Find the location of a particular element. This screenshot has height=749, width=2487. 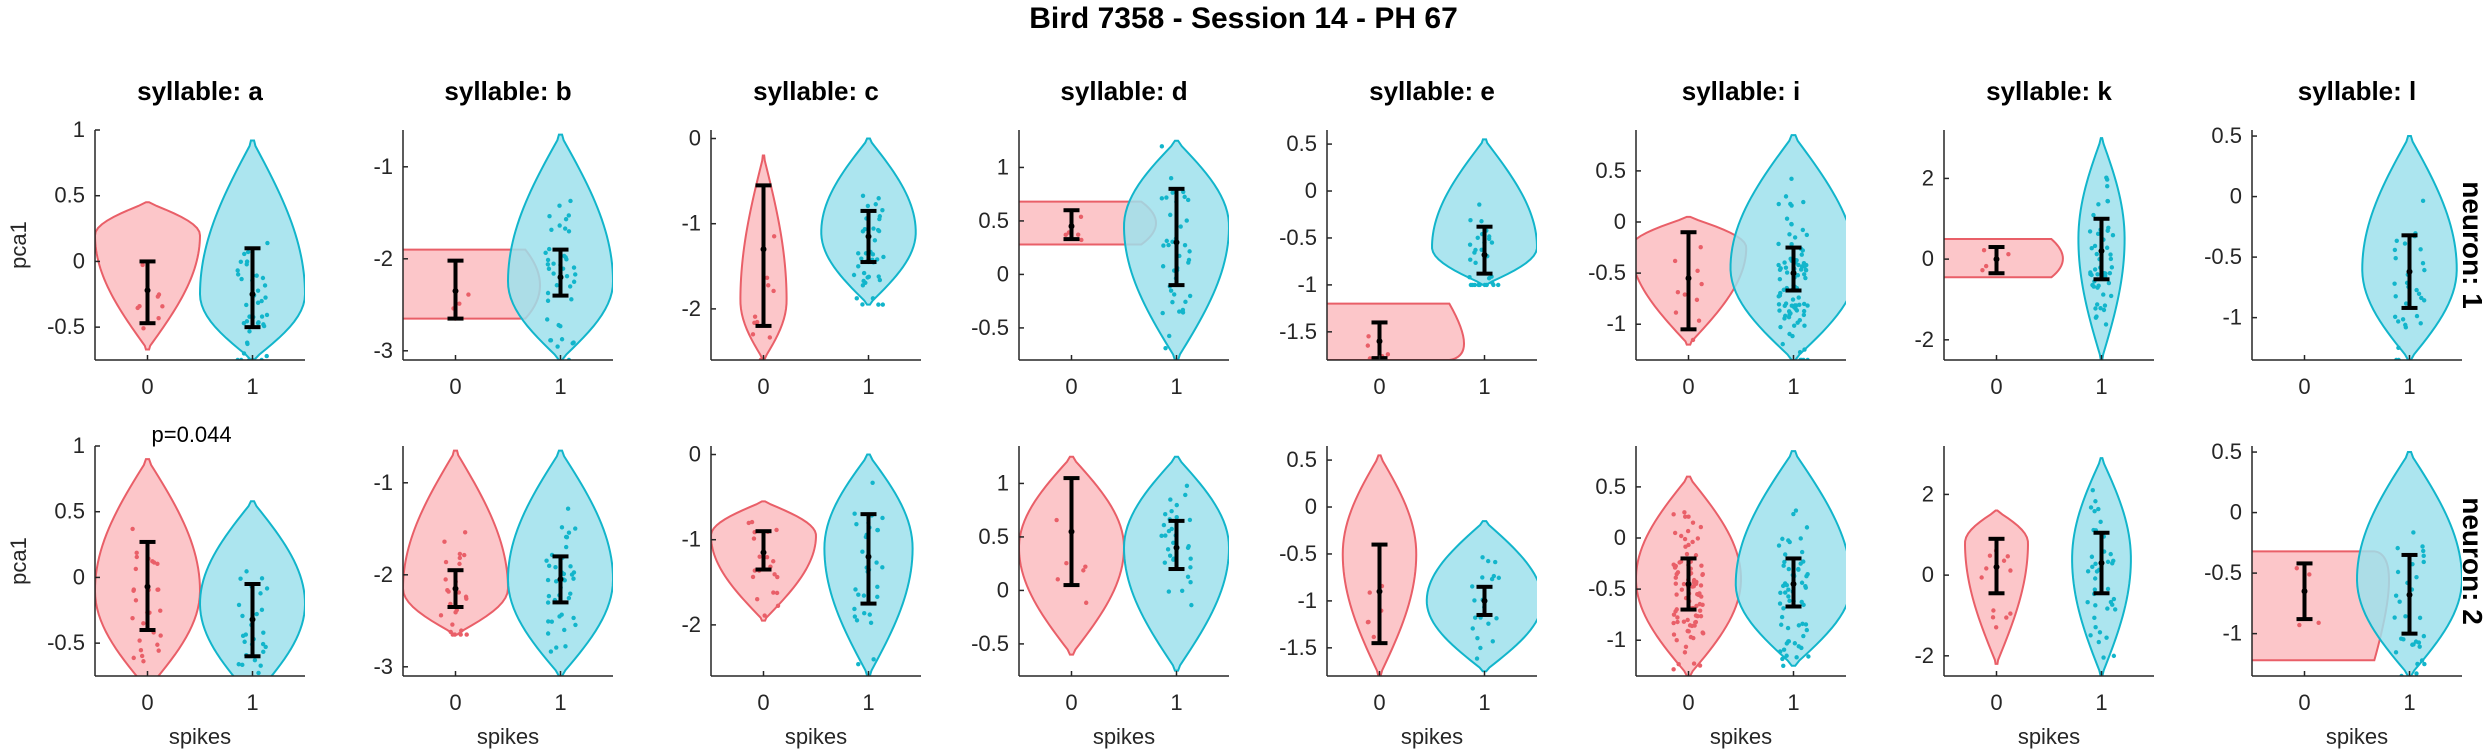

y-tick-label: 0.5 is located at coordinates (69, 195).